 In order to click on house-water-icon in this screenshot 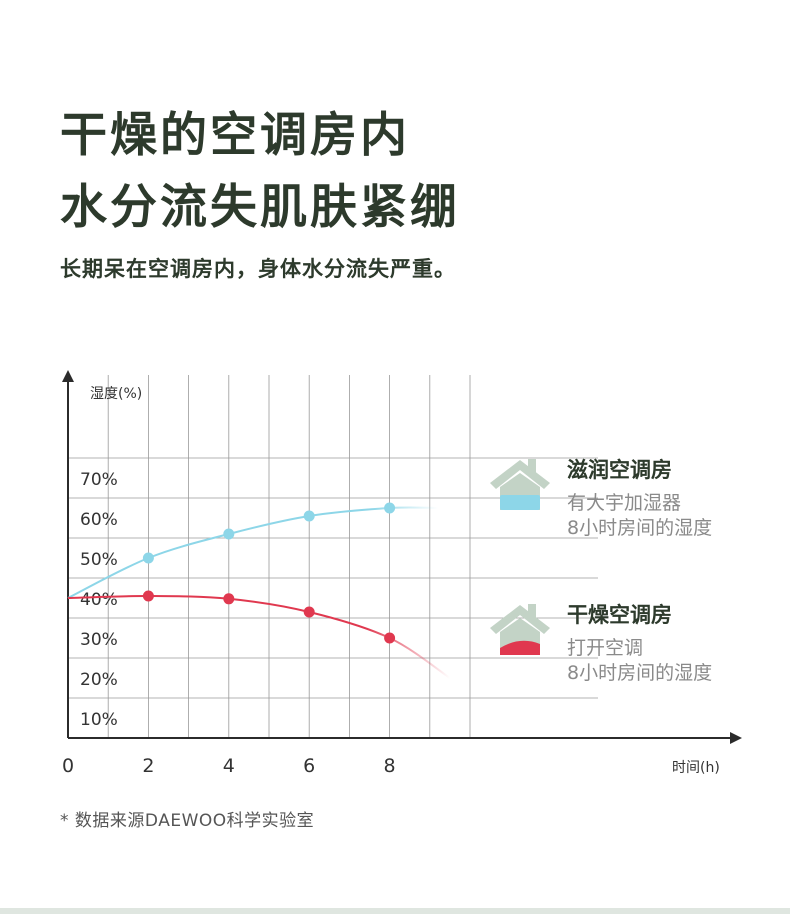, I will do `click(520, 484)`.